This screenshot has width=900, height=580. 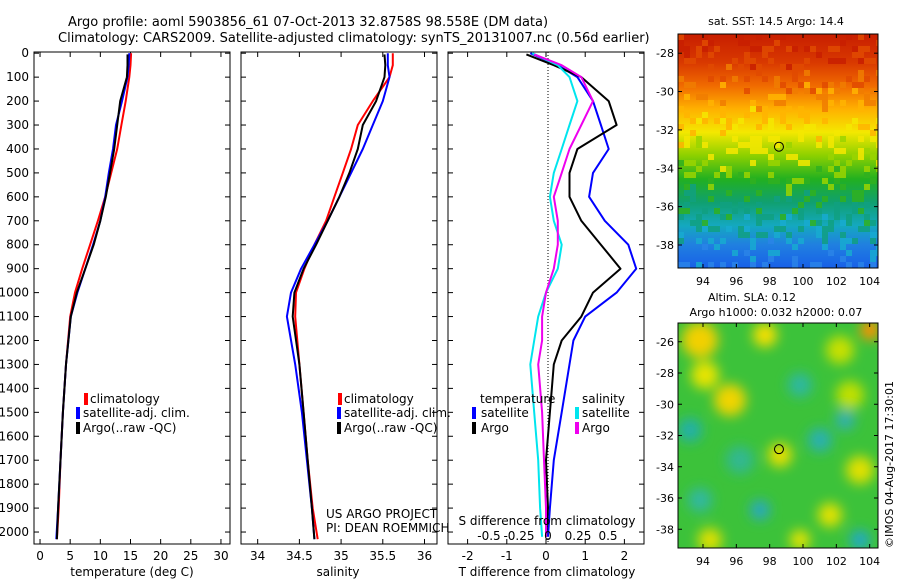 I want to click on x-tick-label: -1, so click(x=507, y=556).